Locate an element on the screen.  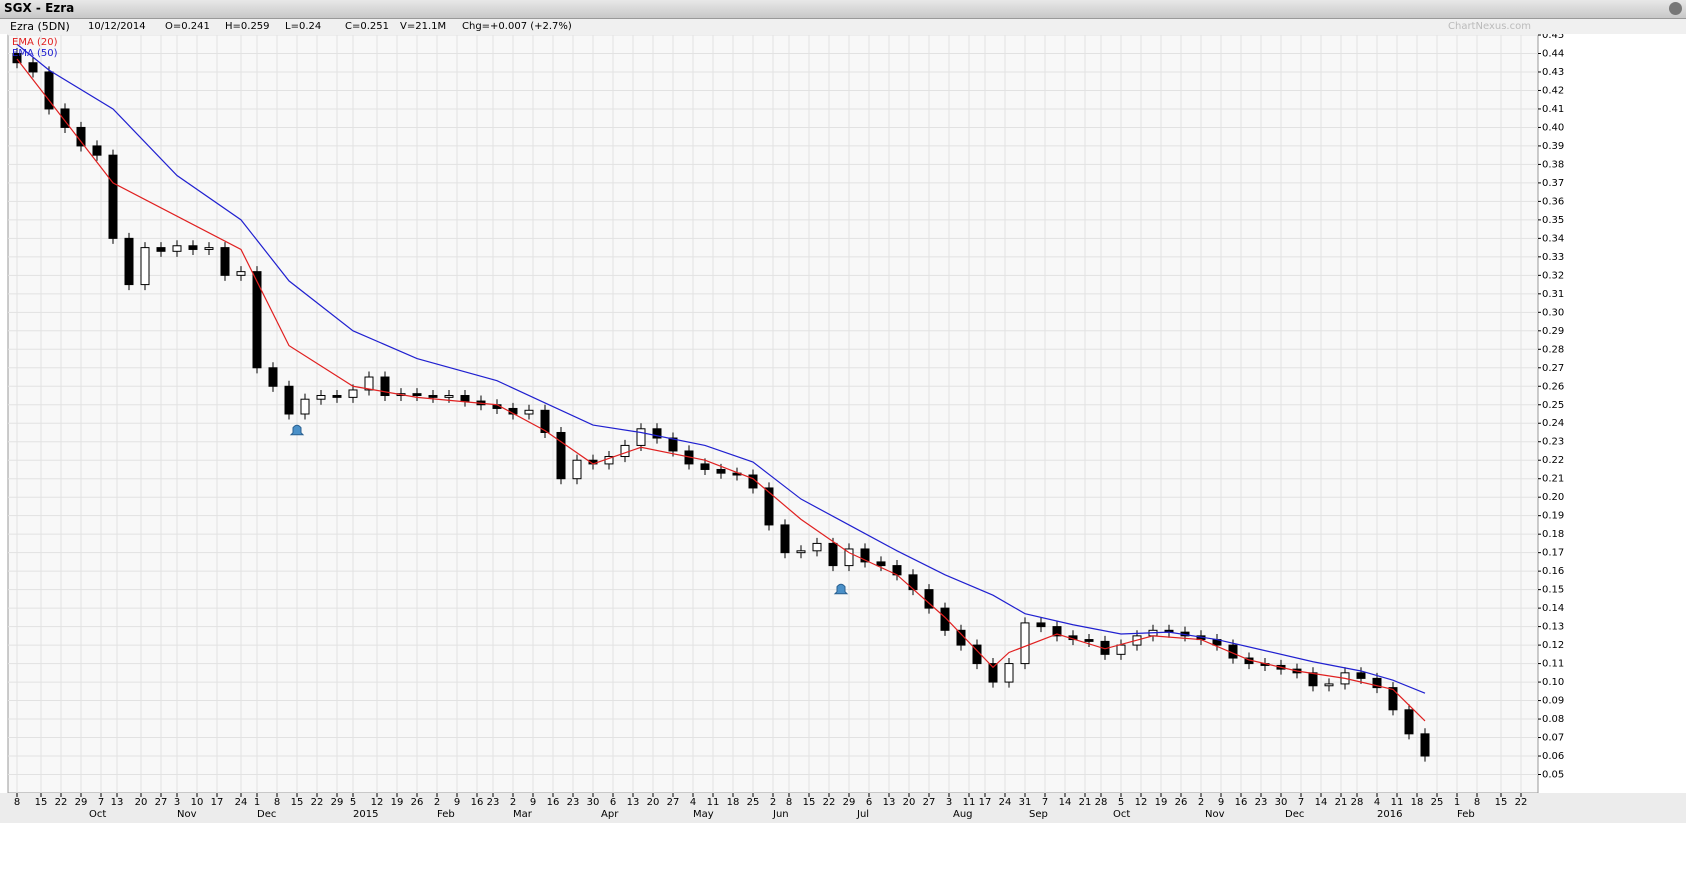
x-tick-label: 31 is located at coordinates (1025, 802).